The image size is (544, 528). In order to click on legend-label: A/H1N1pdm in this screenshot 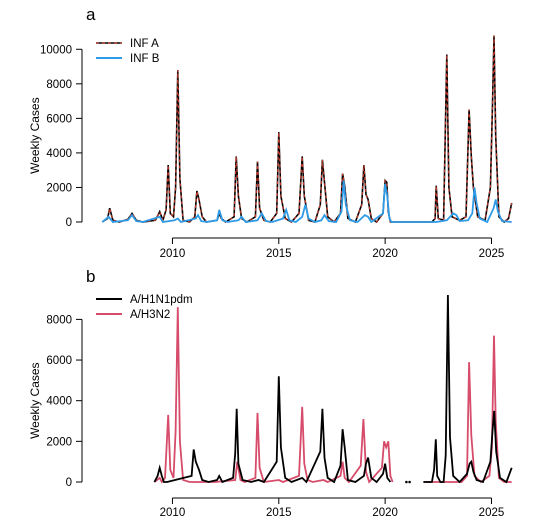, I will do `click(161, 300)`.